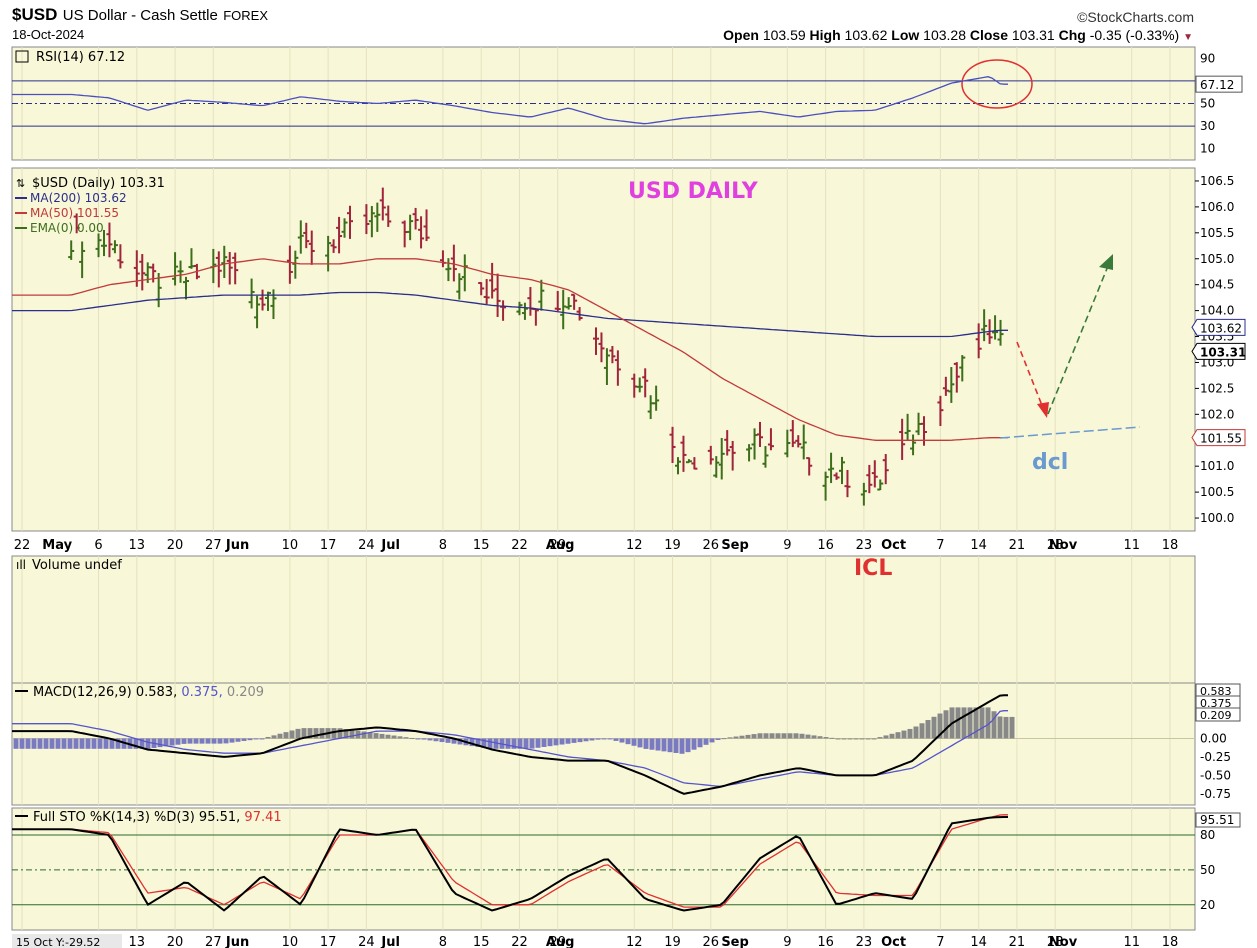  Describe the element at coordinates (672, 545) in the screenshot. I see `date-tick-17: 19` at that location.